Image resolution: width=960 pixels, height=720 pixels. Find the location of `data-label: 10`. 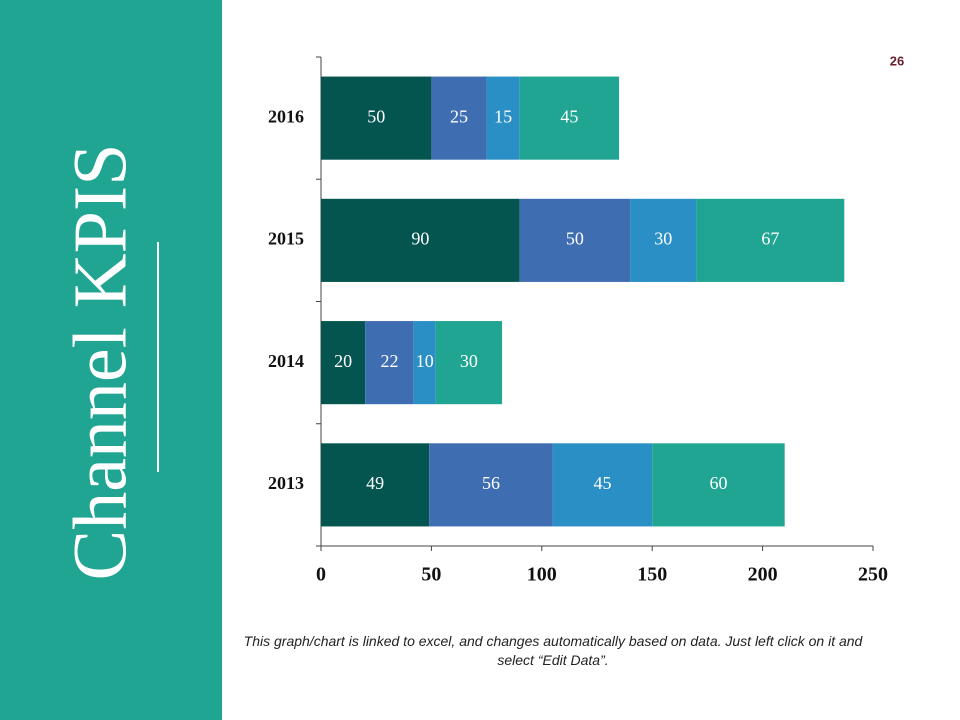

data-label: 10 is located at coordinates (425, 361).